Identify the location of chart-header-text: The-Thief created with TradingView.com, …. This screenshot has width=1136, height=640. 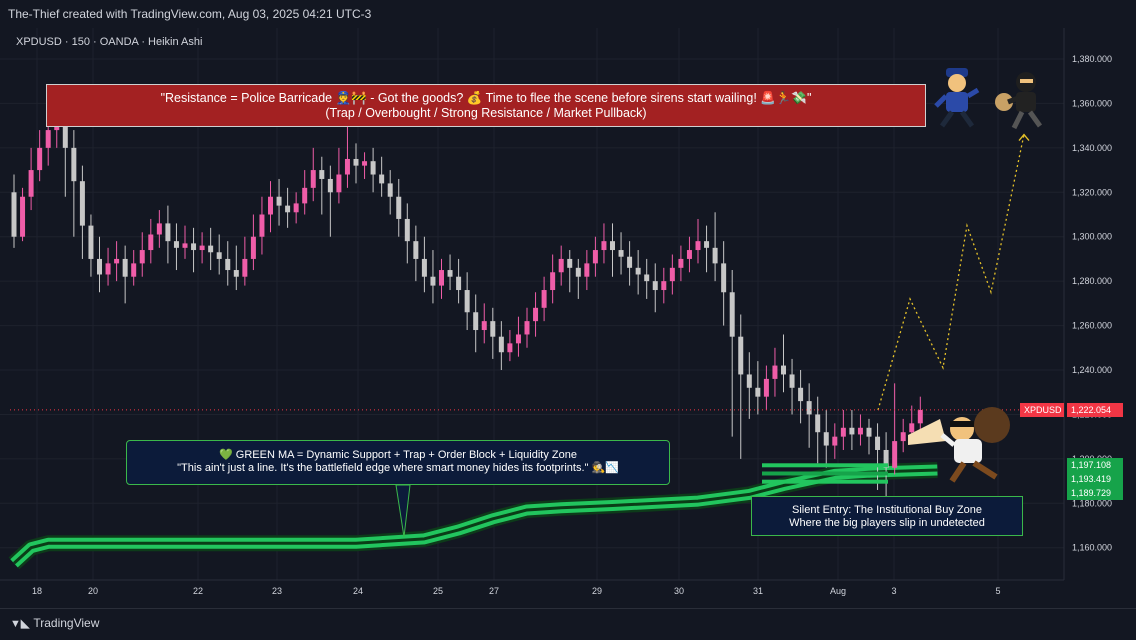
(190, 14).